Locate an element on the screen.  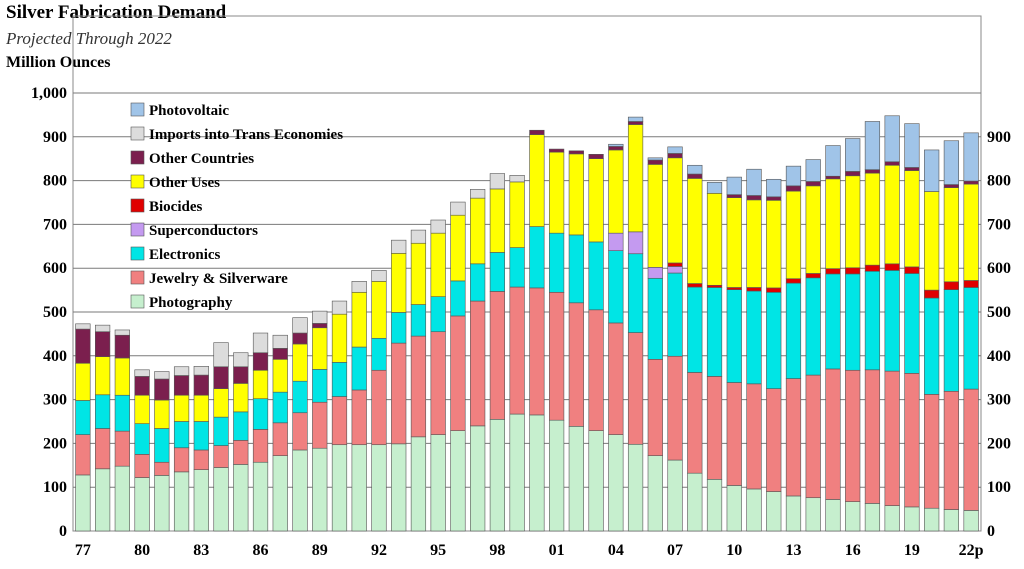
y-tick-label: 100 is located at coordinates (55, 487).